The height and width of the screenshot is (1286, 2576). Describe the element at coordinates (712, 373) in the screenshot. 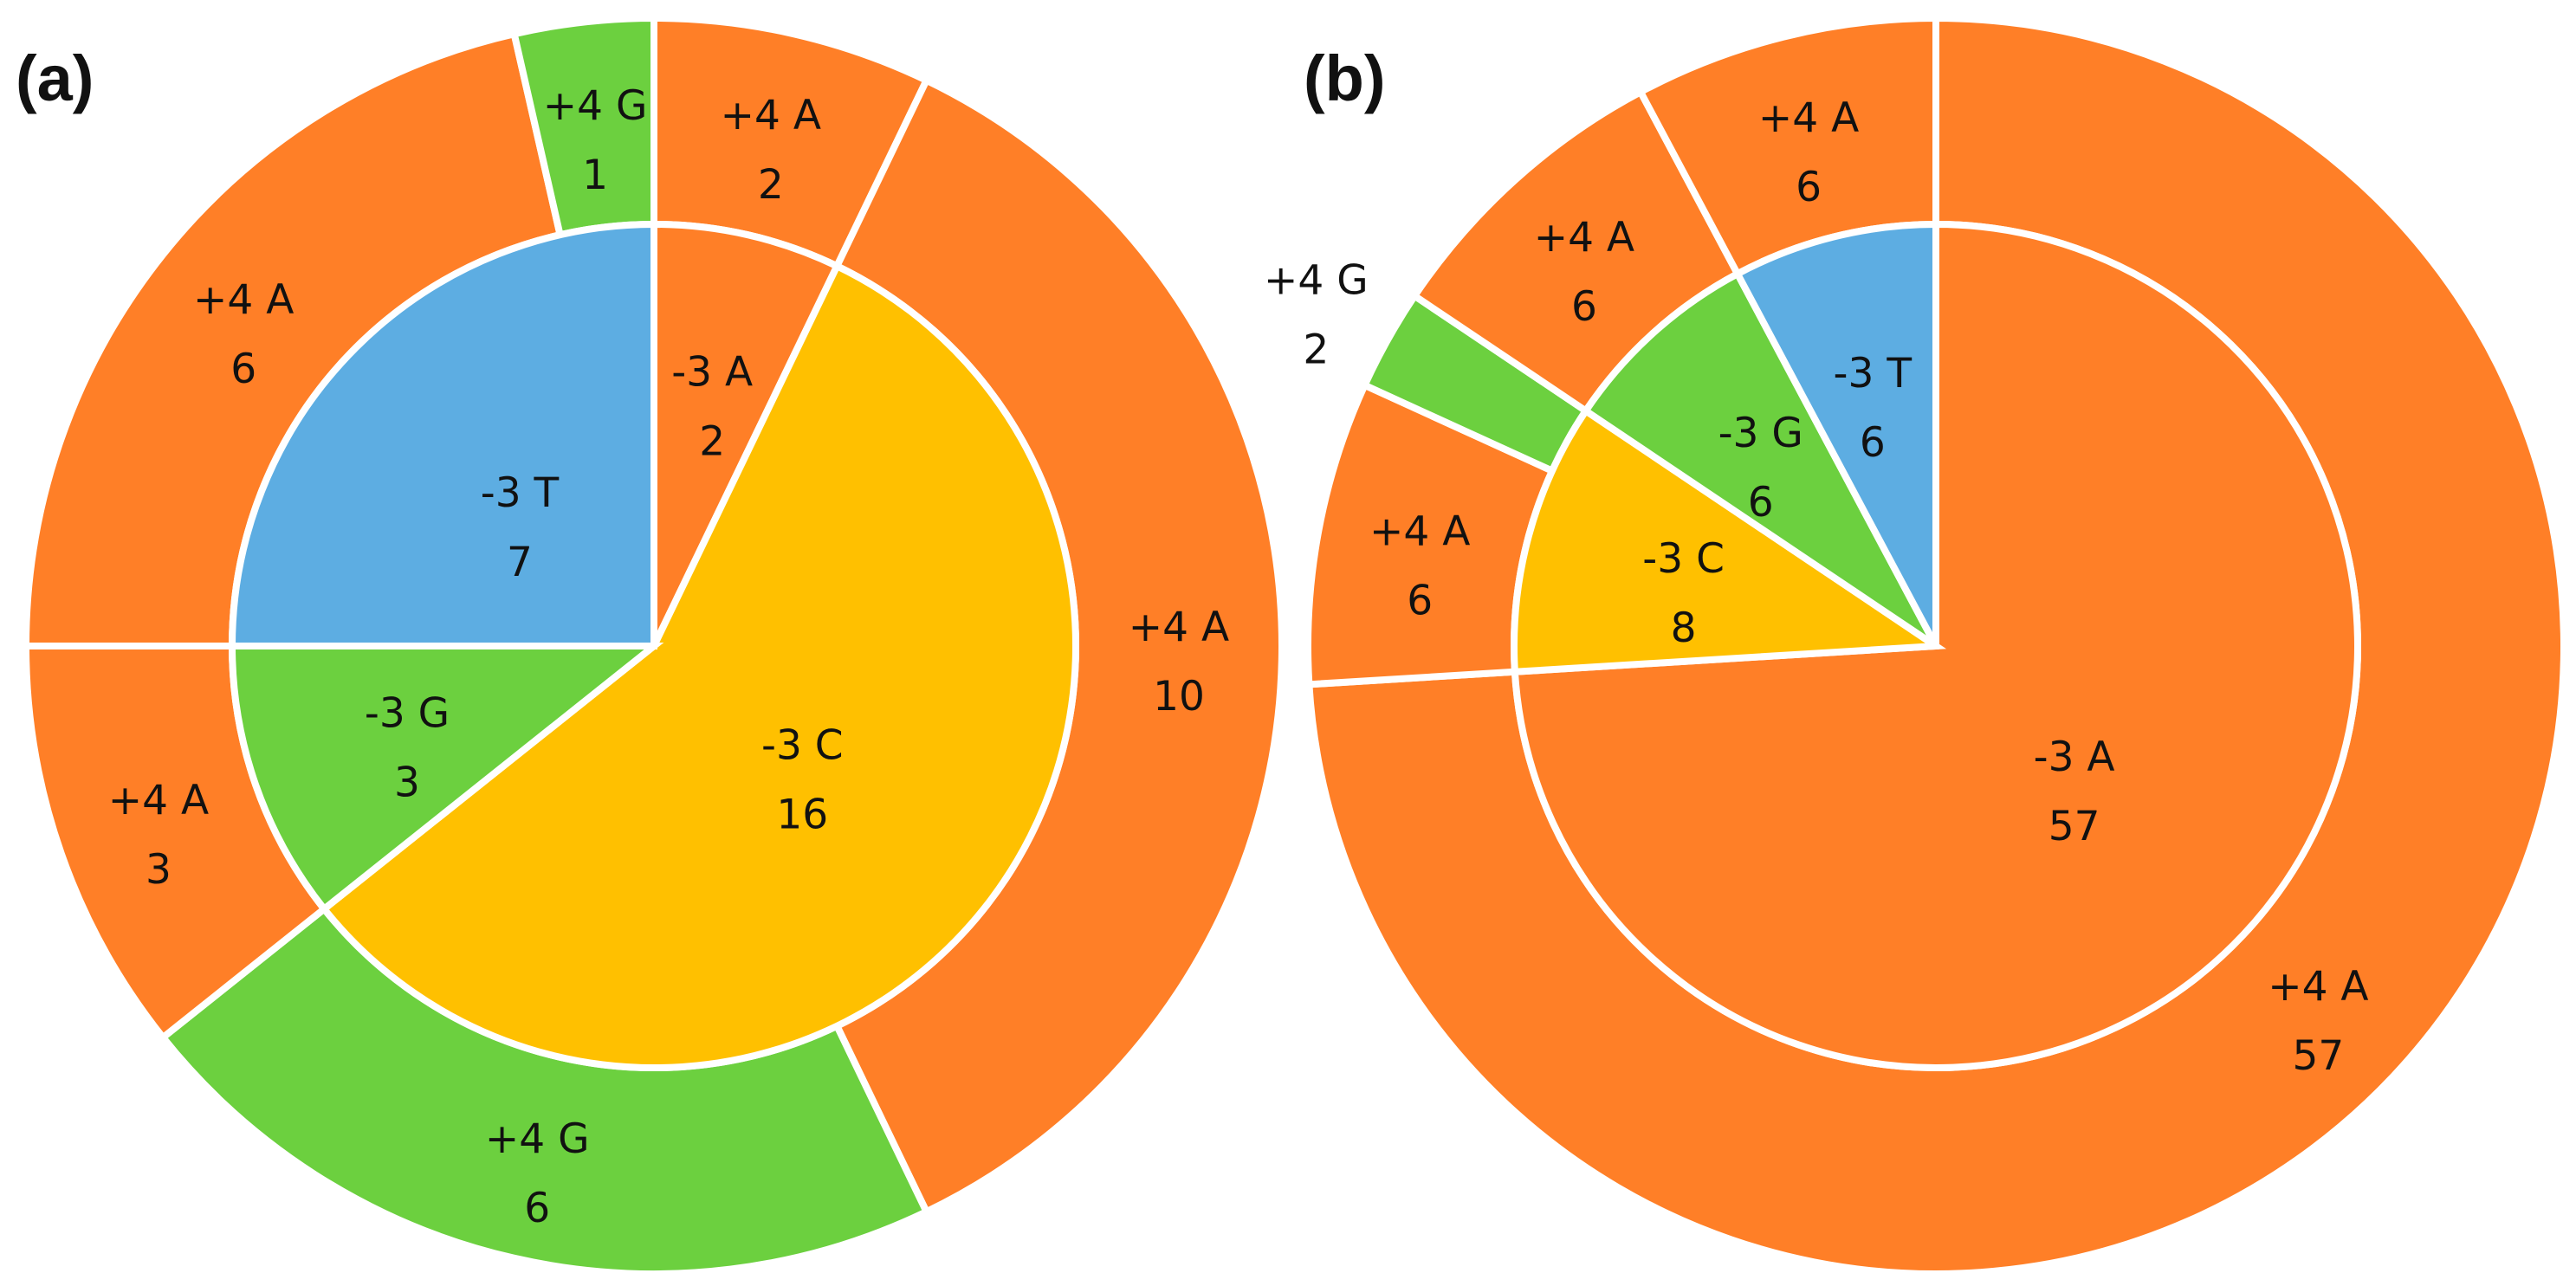

I see `chart-a-inner-label-minus3-a-0-category: -3 A` at that location.